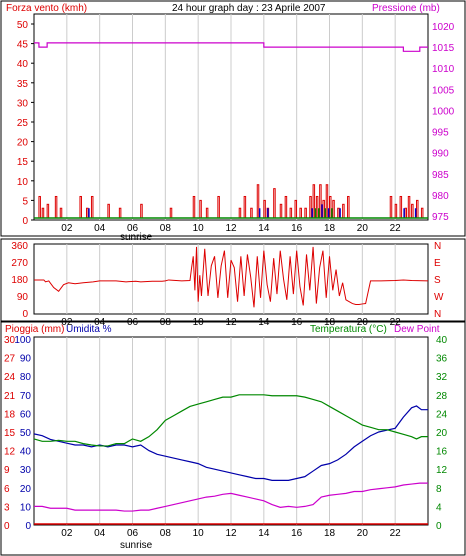  What do you see at coordinates (133, 533) in the screenshot?
I see `x-tick-label: 06` at bounding box center [133, 533].